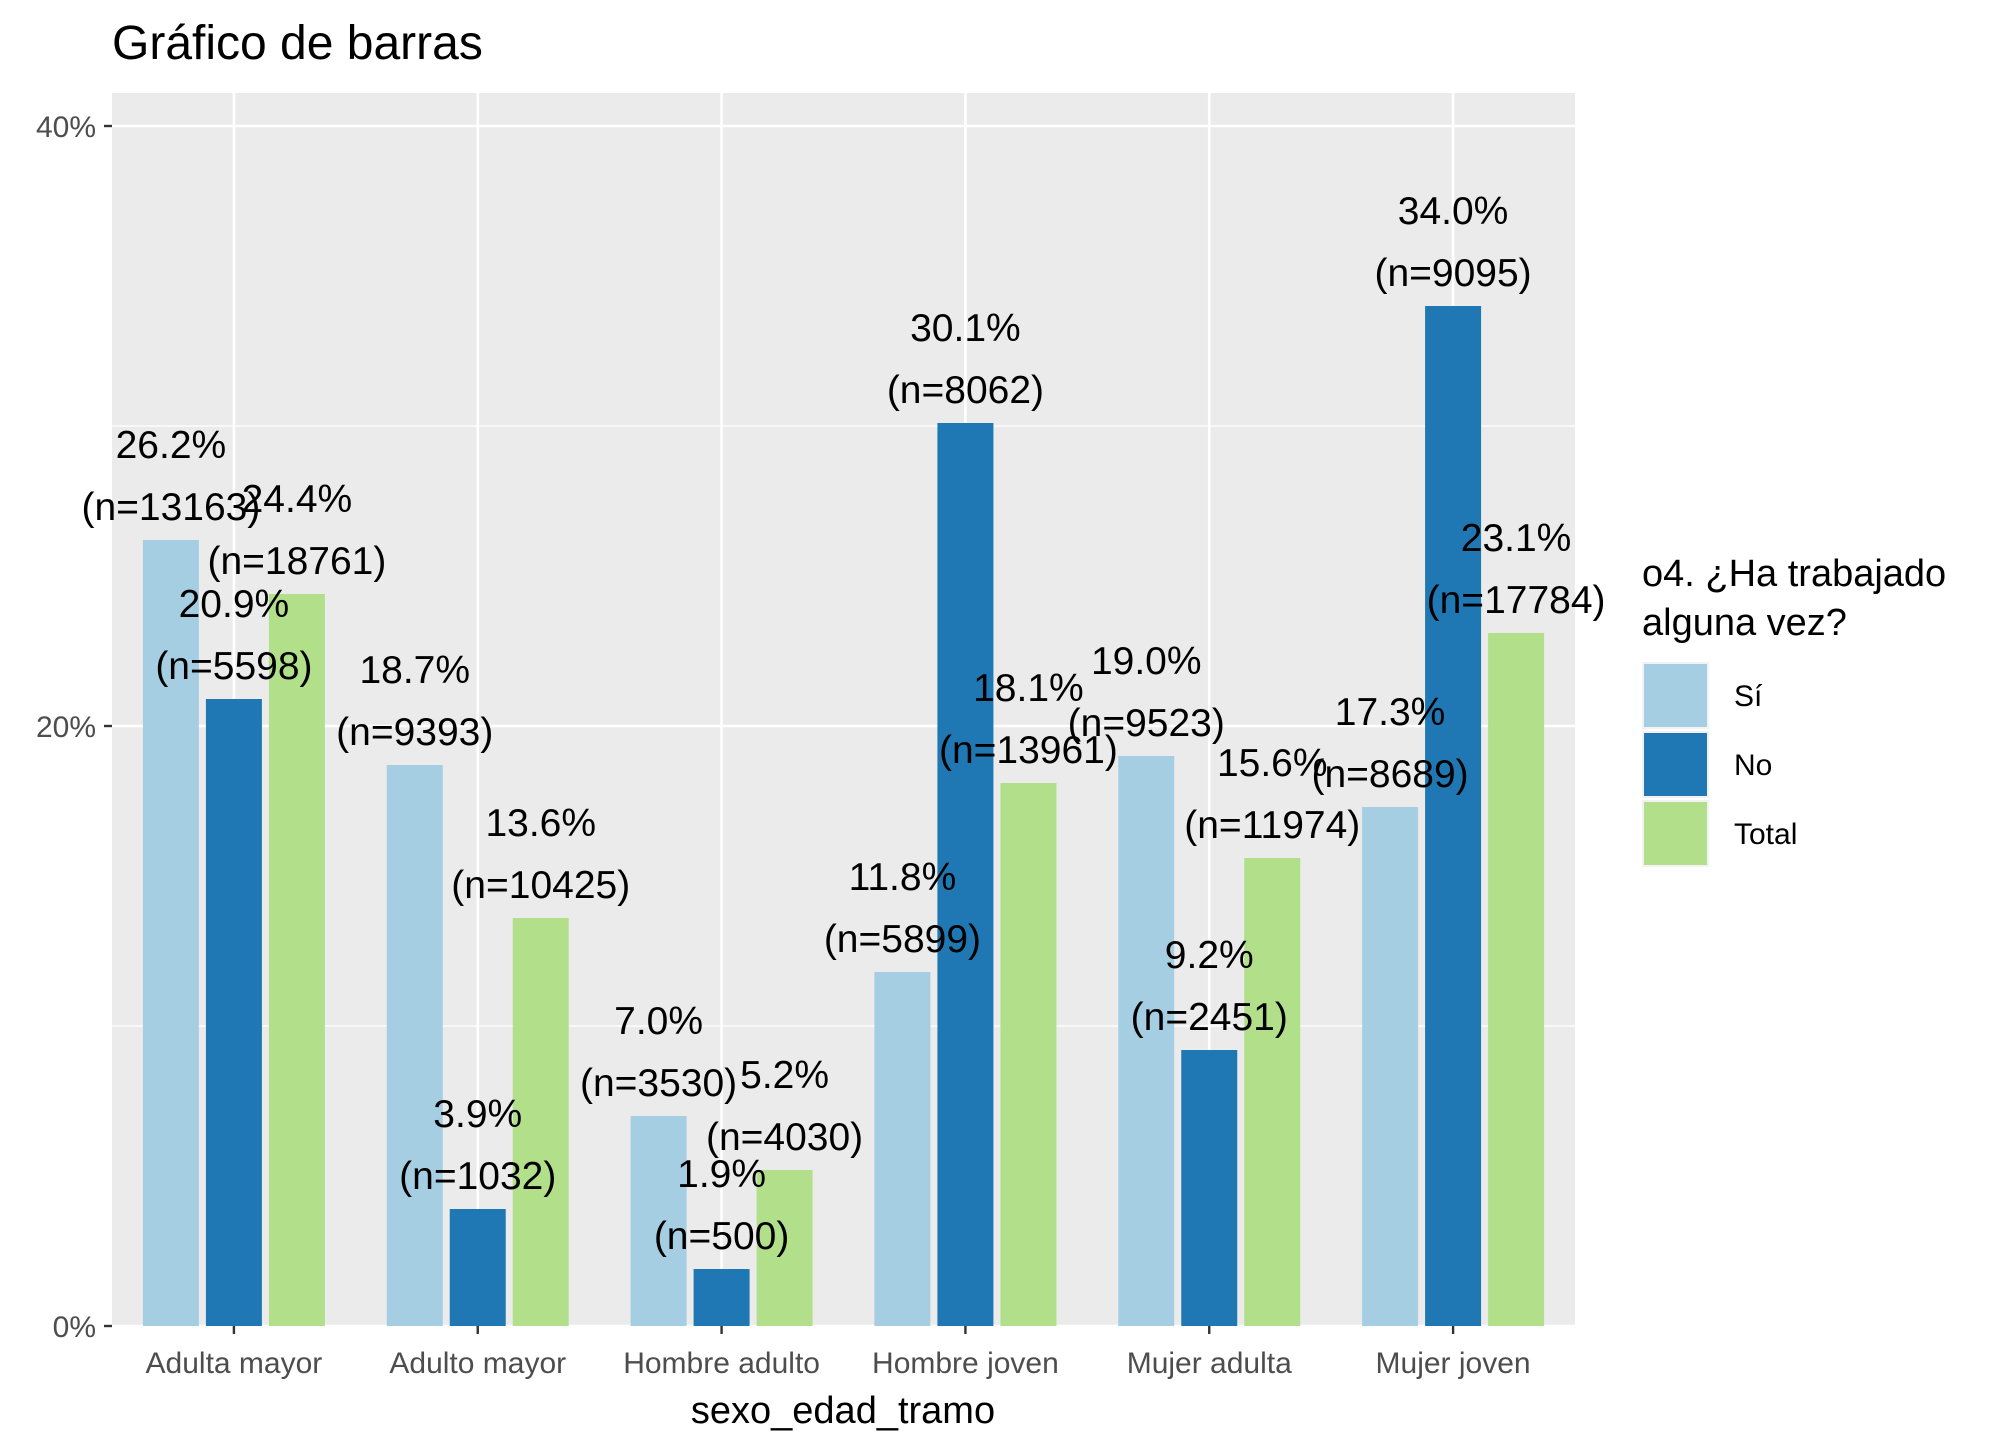 The height and width of the screenshot is (1440, 2016). Describe the element at coordinates (1389, 774) in the screenshot. I see `count-label: (n=8689)` at that location.